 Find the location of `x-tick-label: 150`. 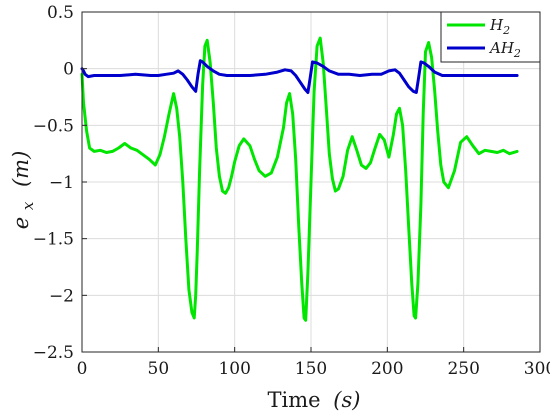

x-tick-label: 150 is located at coordinates (311, 369).